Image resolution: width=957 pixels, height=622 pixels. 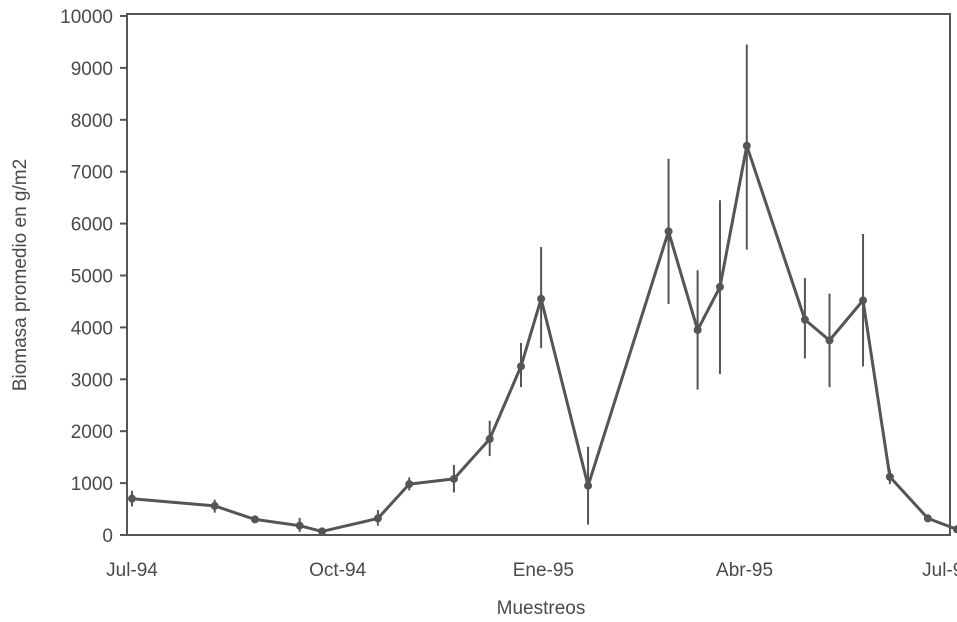 What do you see at coordinates (92, 69) in the screenshot?
I see `y-tick-label: 9000` at bounding box center [92, 69].